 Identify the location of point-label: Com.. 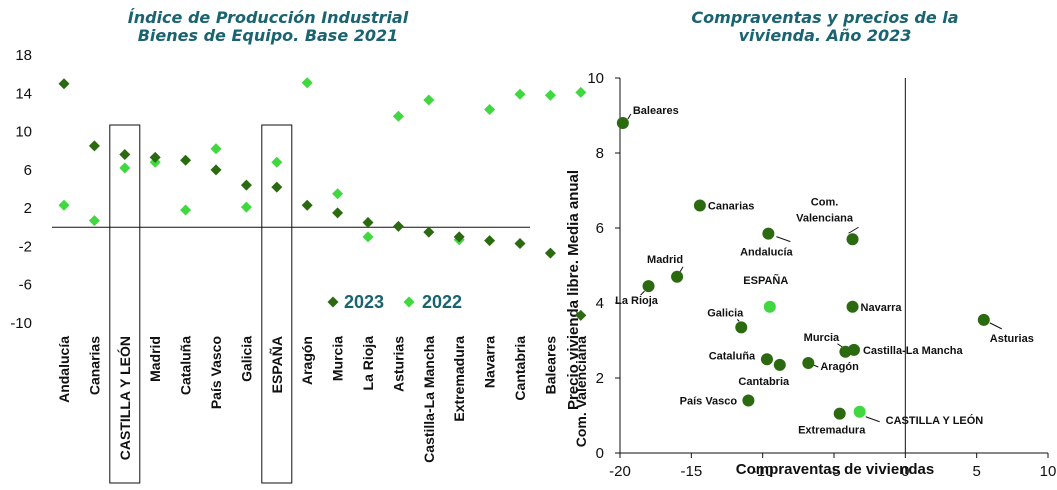
(825, 202).